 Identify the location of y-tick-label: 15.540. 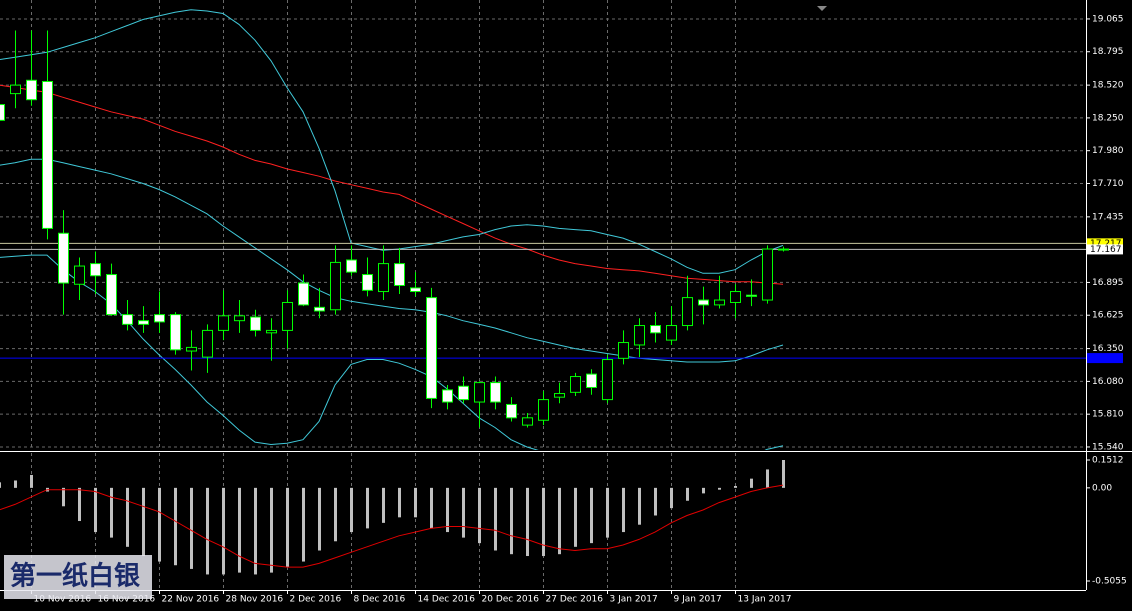
(1108, 447).